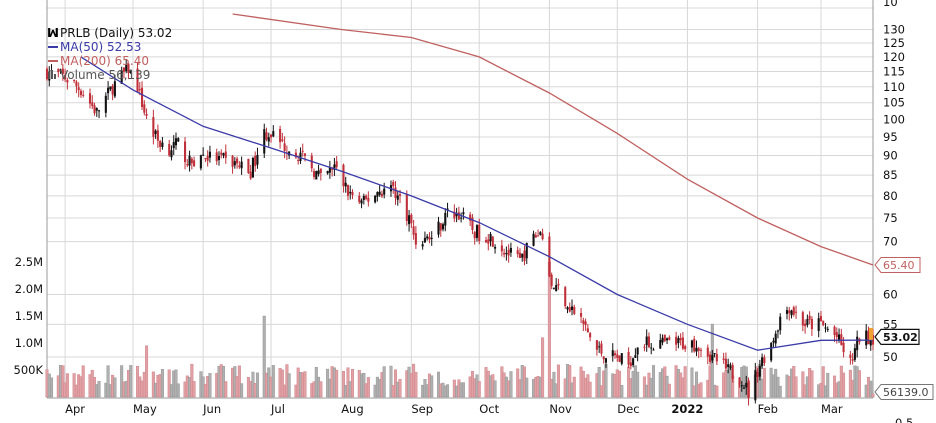 The image size is (936, 423). Describe the element at coordinates (894, 72) in the screenshot. I see `price-tick-label: 115` at that location.